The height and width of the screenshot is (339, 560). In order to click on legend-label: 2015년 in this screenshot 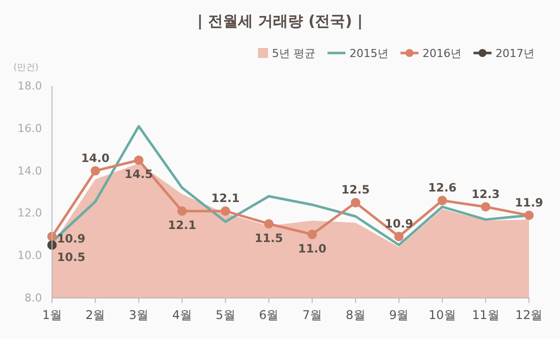, I will do `click(369, 53)`.